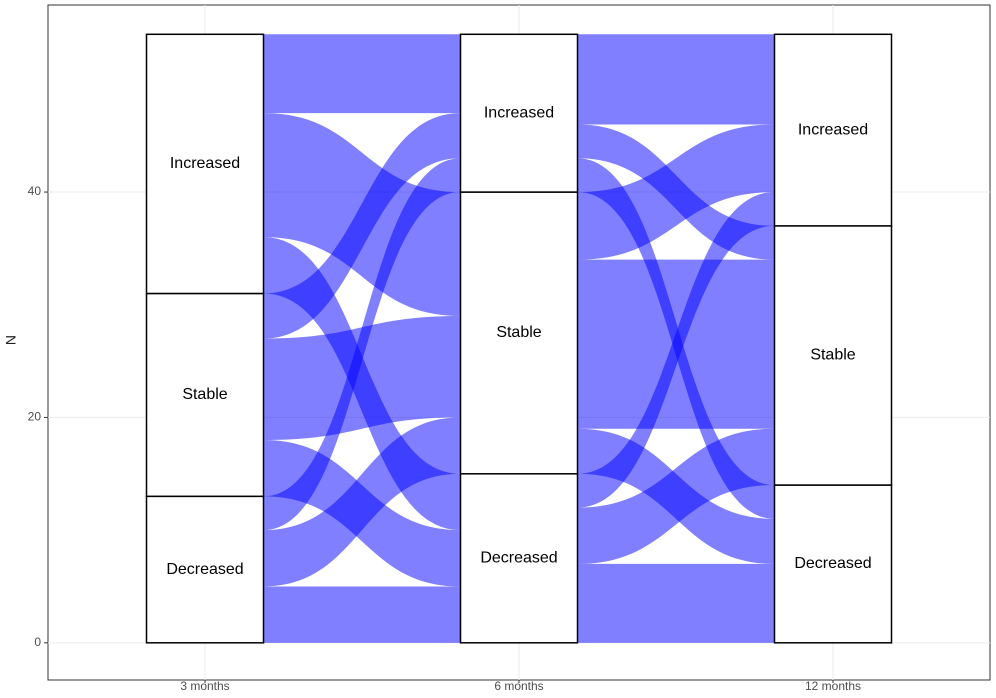  I want to click on x-tick-label: 12 months, so click(833, 686).